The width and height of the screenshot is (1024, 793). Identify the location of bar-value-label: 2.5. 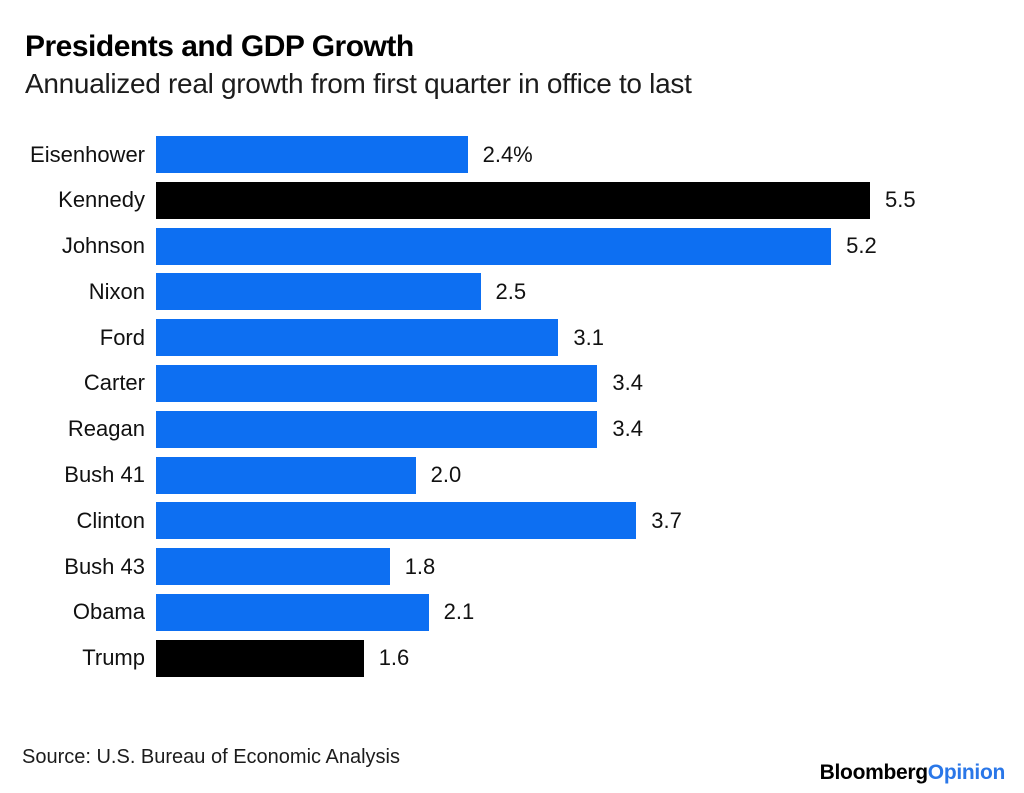
(511, 291).